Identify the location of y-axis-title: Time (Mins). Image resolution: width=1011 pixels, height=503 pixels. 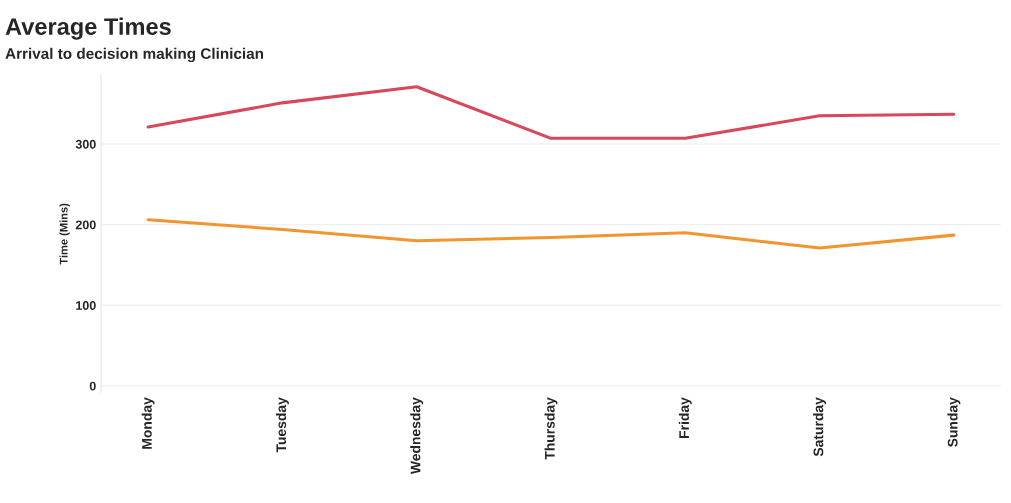
(64, 234).